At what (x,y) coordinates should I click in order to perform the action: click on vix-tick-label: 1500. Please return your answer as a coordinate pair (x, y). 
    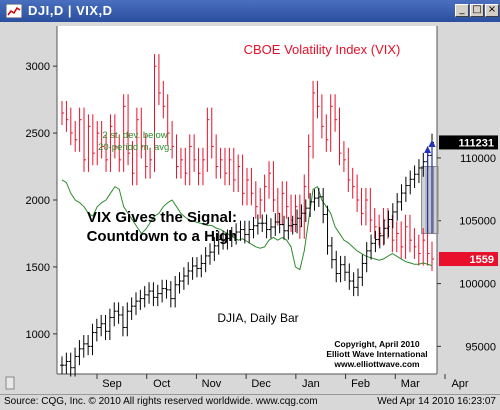
    Looking at the image, I should click on (38, 268).